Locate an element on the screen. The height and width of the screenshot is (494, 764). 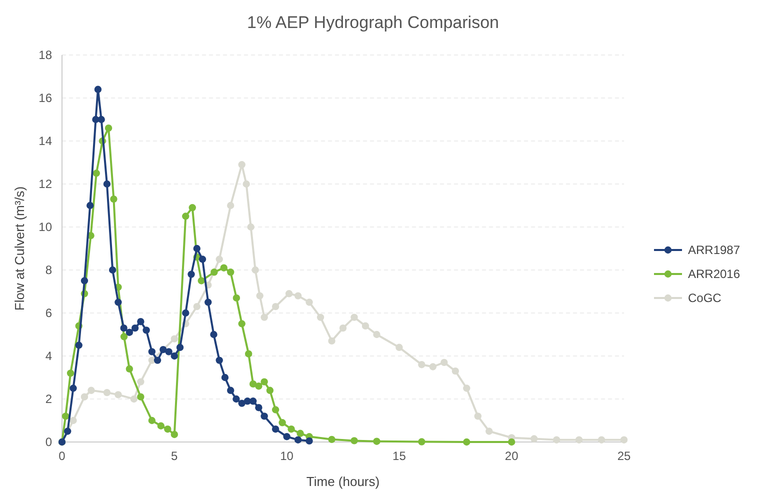
y-tick-label: 4 is located at coordinates (48, 356).